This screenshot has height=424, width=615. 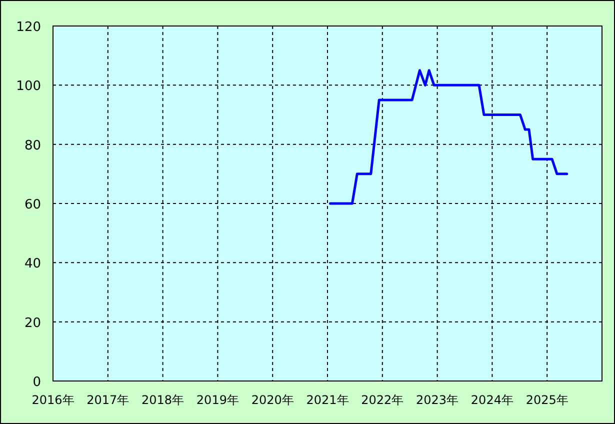 I want to click on line-series, so click(x=448, y=137).